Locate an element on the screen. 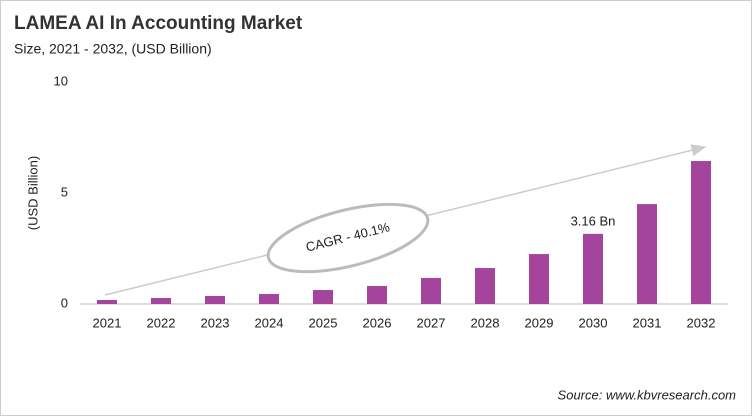 The image size is (752, 416). x-tick-label: 2026 is located at coordinates (377, 322).